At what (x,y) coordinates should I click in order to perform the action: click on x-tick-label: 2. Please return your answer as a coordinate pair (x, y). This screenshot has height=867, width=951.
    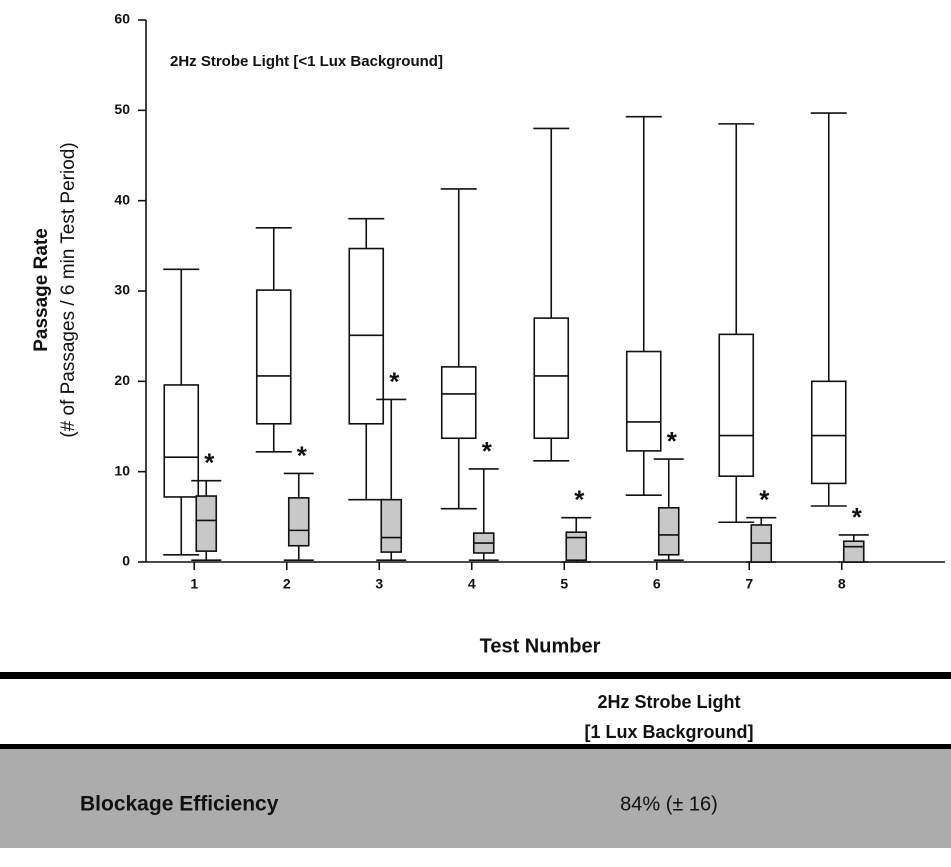
    Looking at the image, I should click on (287, 584).